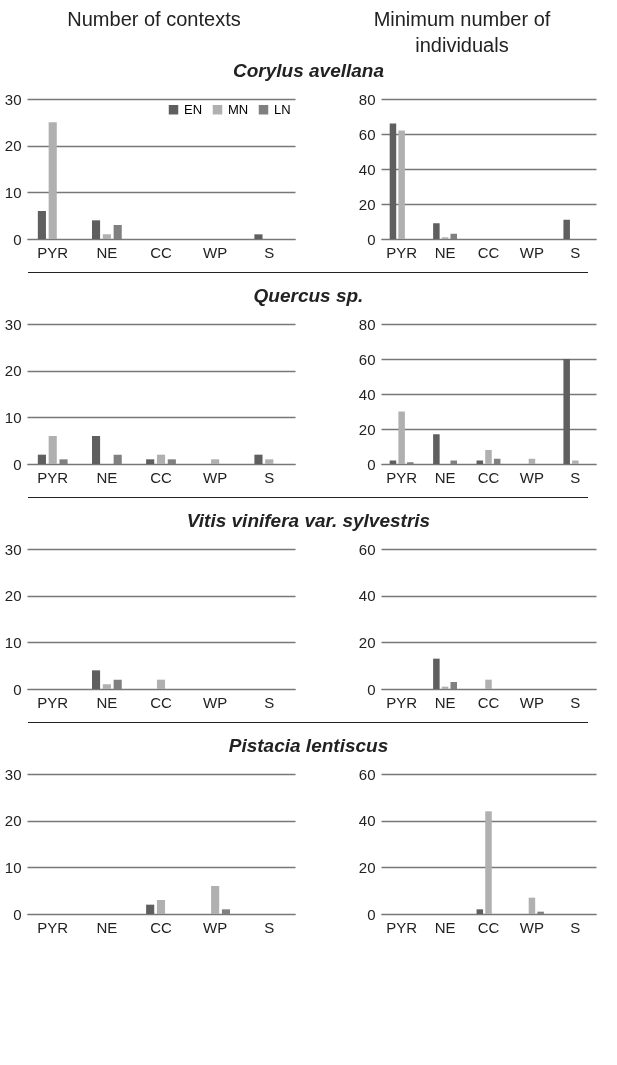 This screenshot has width=617, height=1065. I want to click on chart-title: Minimum number of individuals, so click(462, 31).